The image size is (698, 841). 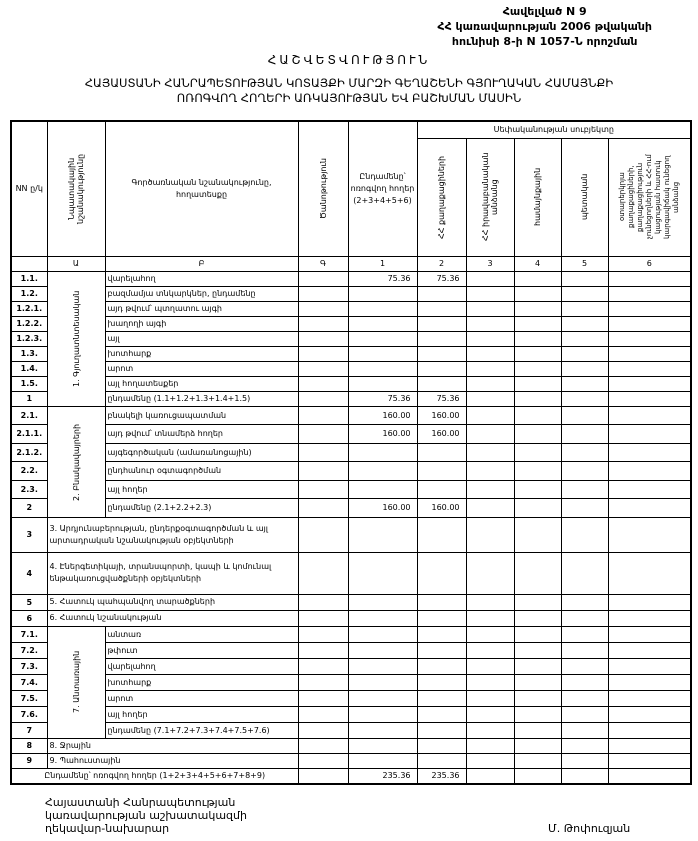 What do you see at coordinates (201, 508) in the screenshot?
I see `row-label: ընդամենը (2.1+2.2+2.3)` at bounding box center [201, 508].